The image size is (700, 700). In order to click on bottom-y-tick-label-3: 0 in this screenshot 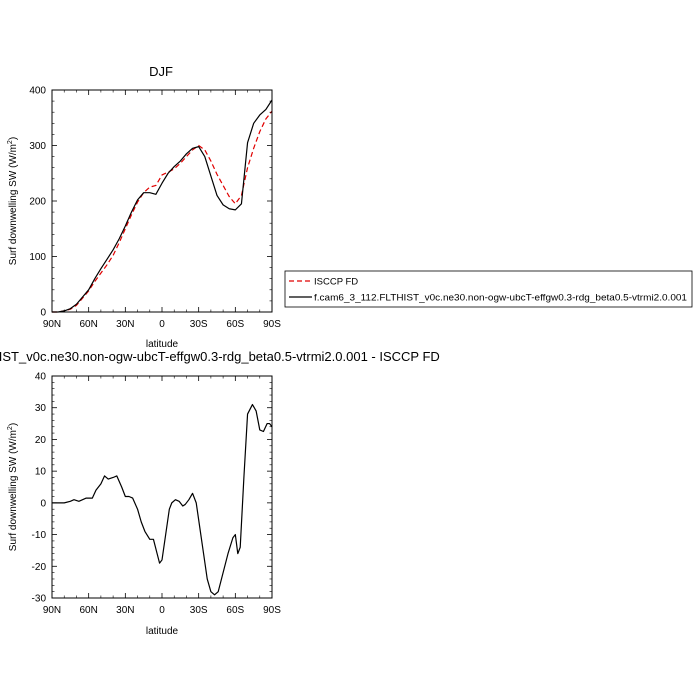, I will do `click(43, 503)`.